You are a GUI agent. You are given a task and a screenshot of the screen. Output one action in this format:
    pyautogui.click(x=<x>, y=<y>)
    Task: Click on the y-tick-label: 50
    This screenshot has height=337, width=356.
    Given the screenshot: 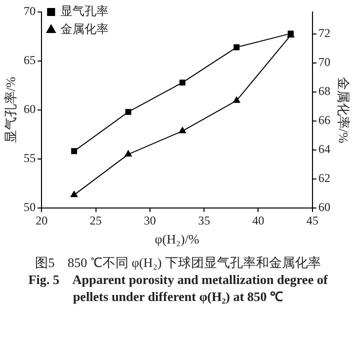 What is the action you would take?
    pyautogui.click(x=30, y=207)
    